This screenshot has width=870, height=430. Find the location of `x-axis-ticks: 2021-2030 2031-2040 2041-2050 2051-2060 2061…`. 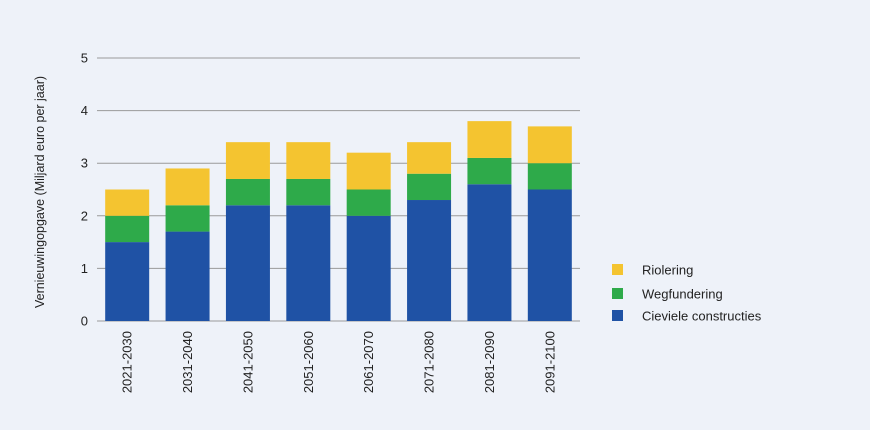

x-axis-ticks: 2021-2030 2031-2040 2041-2050 2051-2060 2061… is located at coordinates (339, 362).